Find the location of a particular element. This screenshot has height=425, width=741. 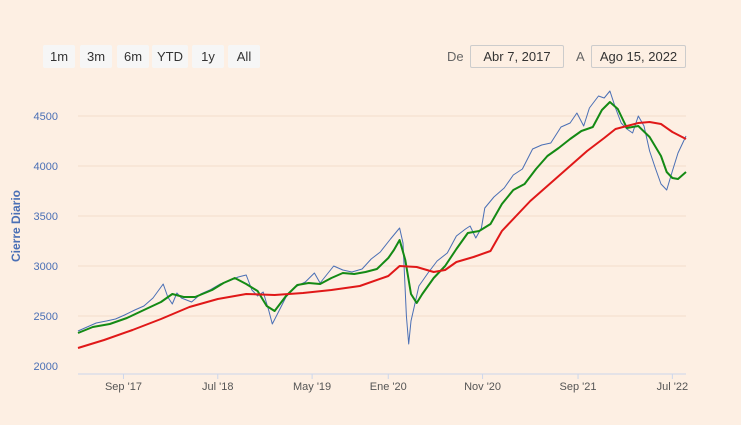

y-tick-label: 2500 is located at coordinates (46, 317).